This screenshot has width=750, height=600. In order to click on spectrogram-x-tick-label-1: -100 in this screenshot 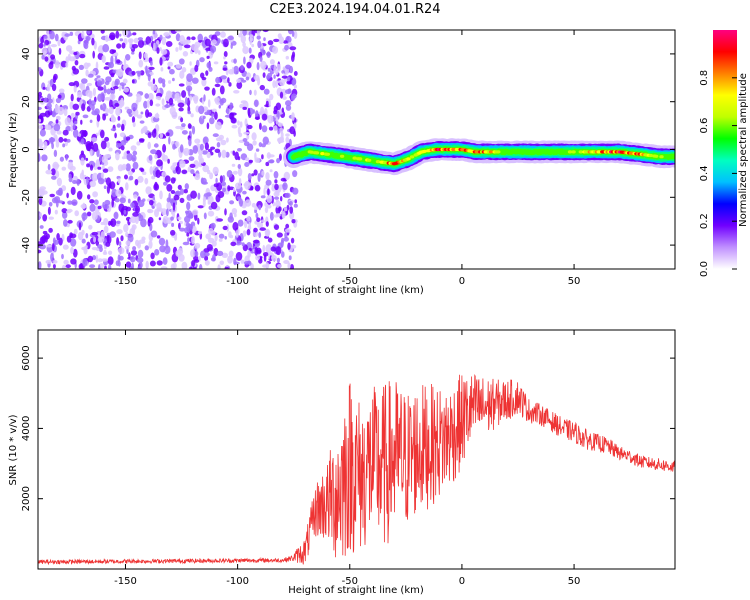, I will do `click(237, 281)`.